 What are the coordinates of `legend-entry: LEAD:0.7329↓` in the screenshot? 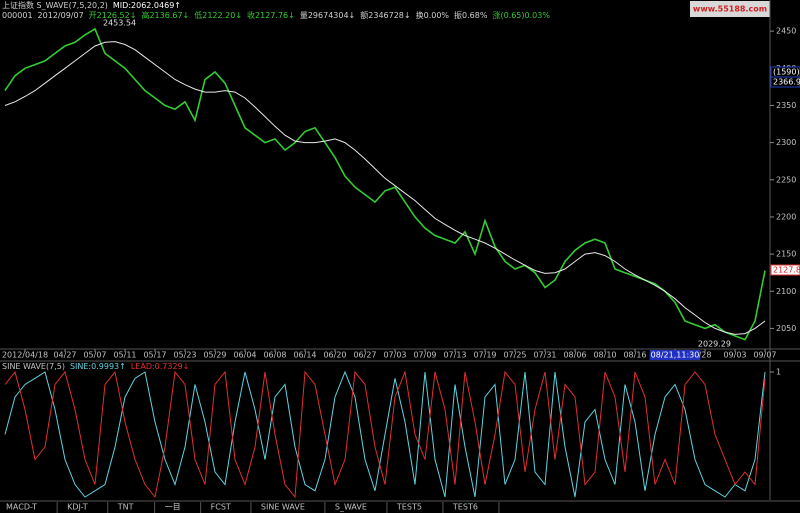 It's located at (160, 366).